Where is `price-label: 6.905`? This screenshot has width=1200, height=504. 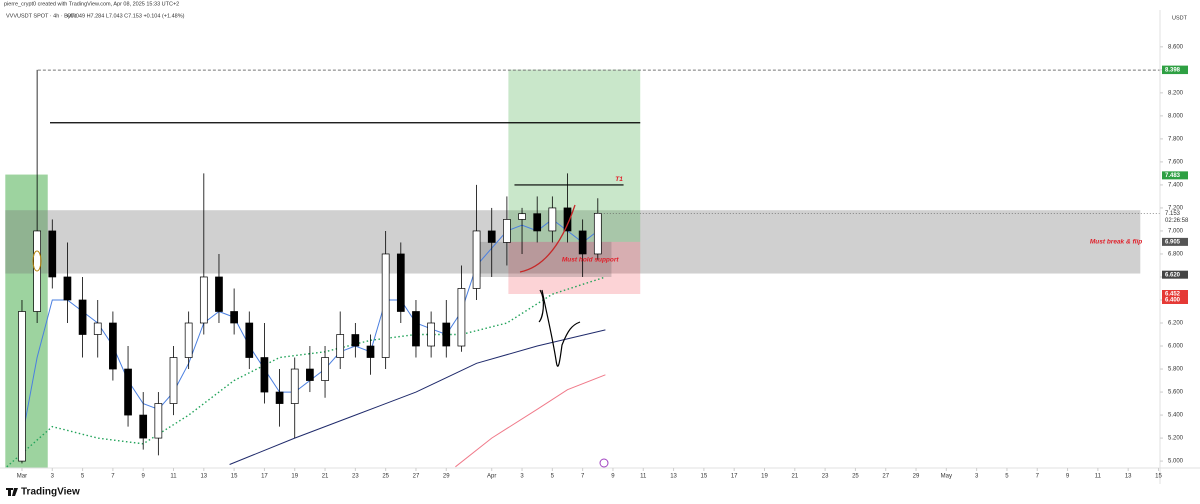
price-label: 6.905 is located at coordinates (1173, 242).